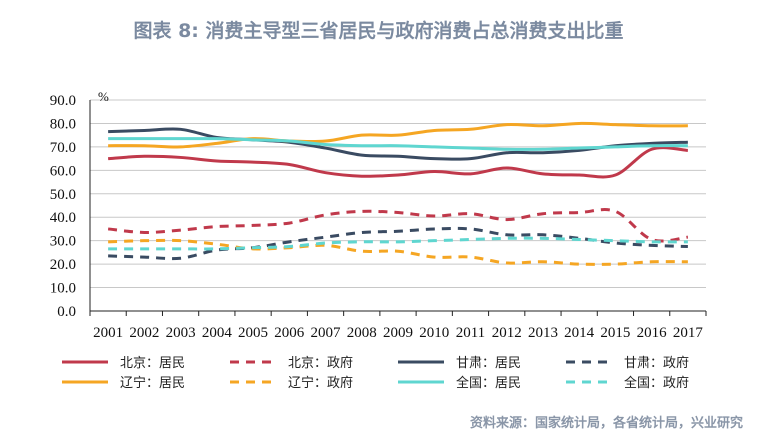  What do you see at coordinates (253, 333) in the screenshot?
I see `x-tick-label: 2005` at bounding box center [253, 333].